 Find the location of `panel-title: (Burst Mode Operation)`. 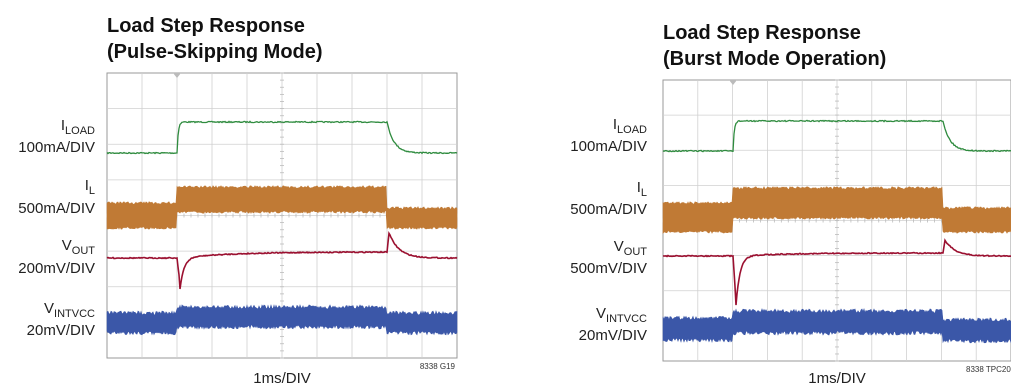

panel-title: (Burst Mode Operation) is located at coordinates (774, 59).